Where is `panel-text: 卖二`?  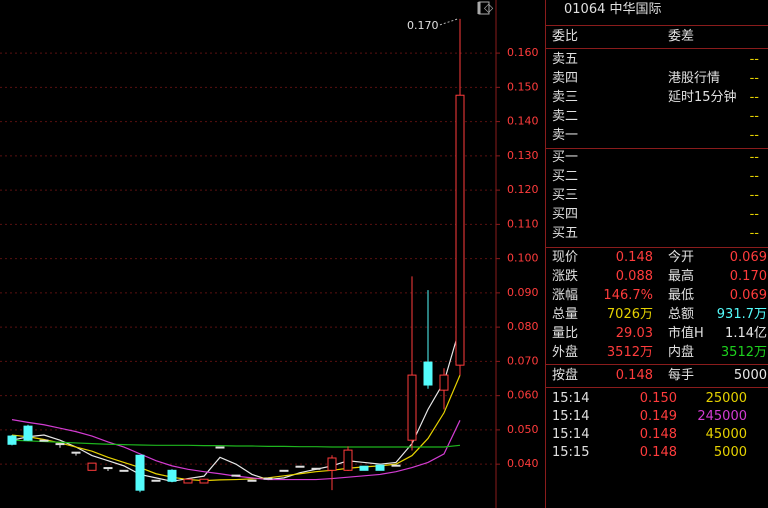 panel-text: 卖二 is located at coordinates (565, 116).